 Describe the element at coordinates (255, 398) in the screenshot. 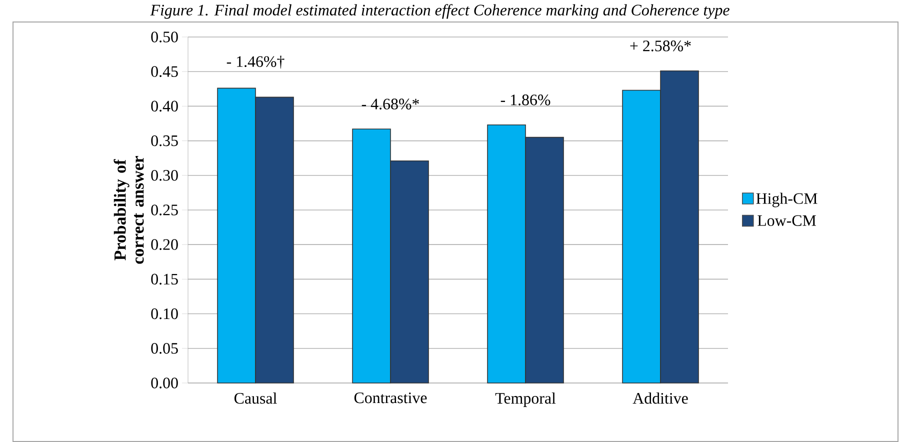

I see `x-tick-label: Causal` at that location.